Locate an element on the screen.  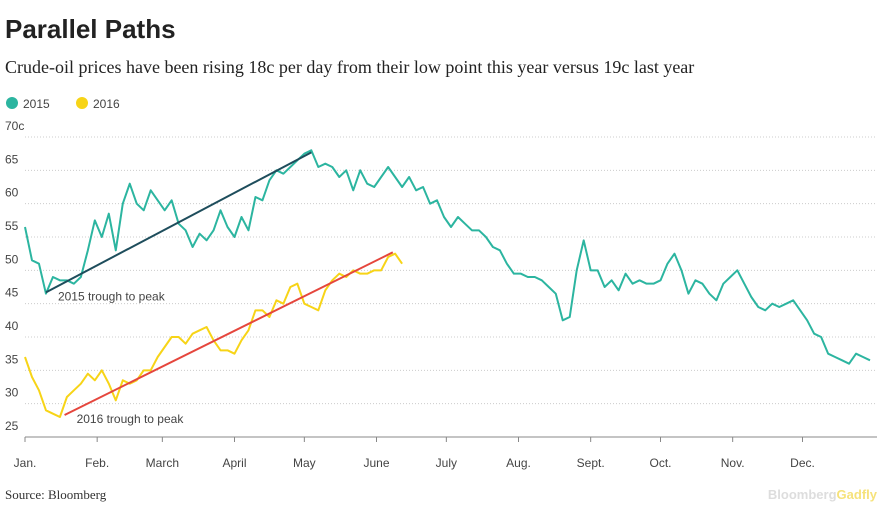
x-tick-label: Oct. is located at coordinates (661, 463).